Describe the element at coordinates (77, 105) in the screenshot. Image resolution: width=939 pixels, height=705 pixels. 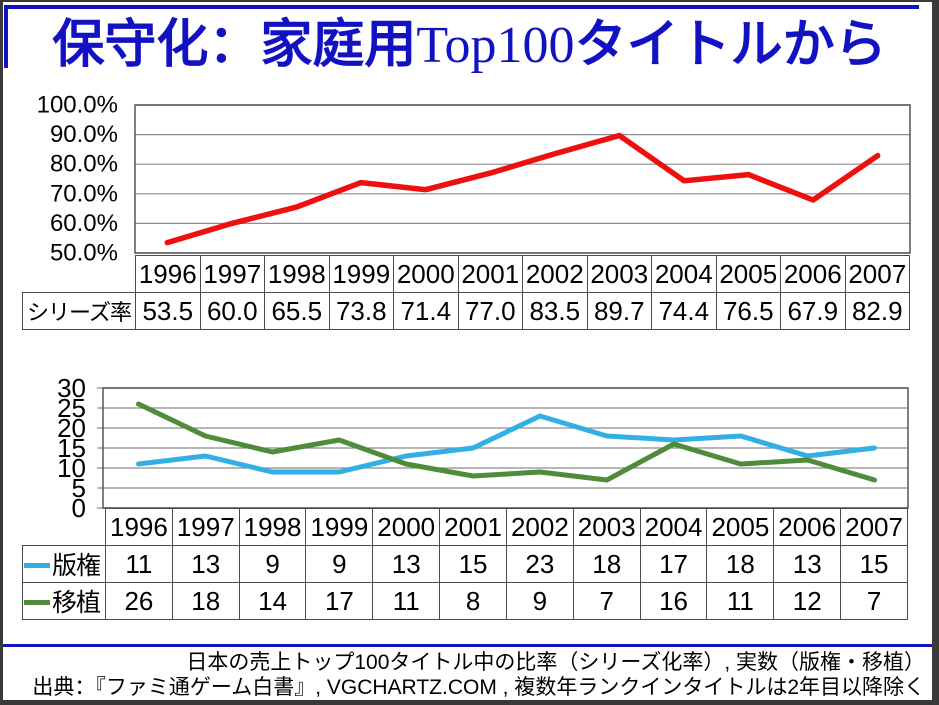
I see `y-axis-label: 100.0%` at that location.